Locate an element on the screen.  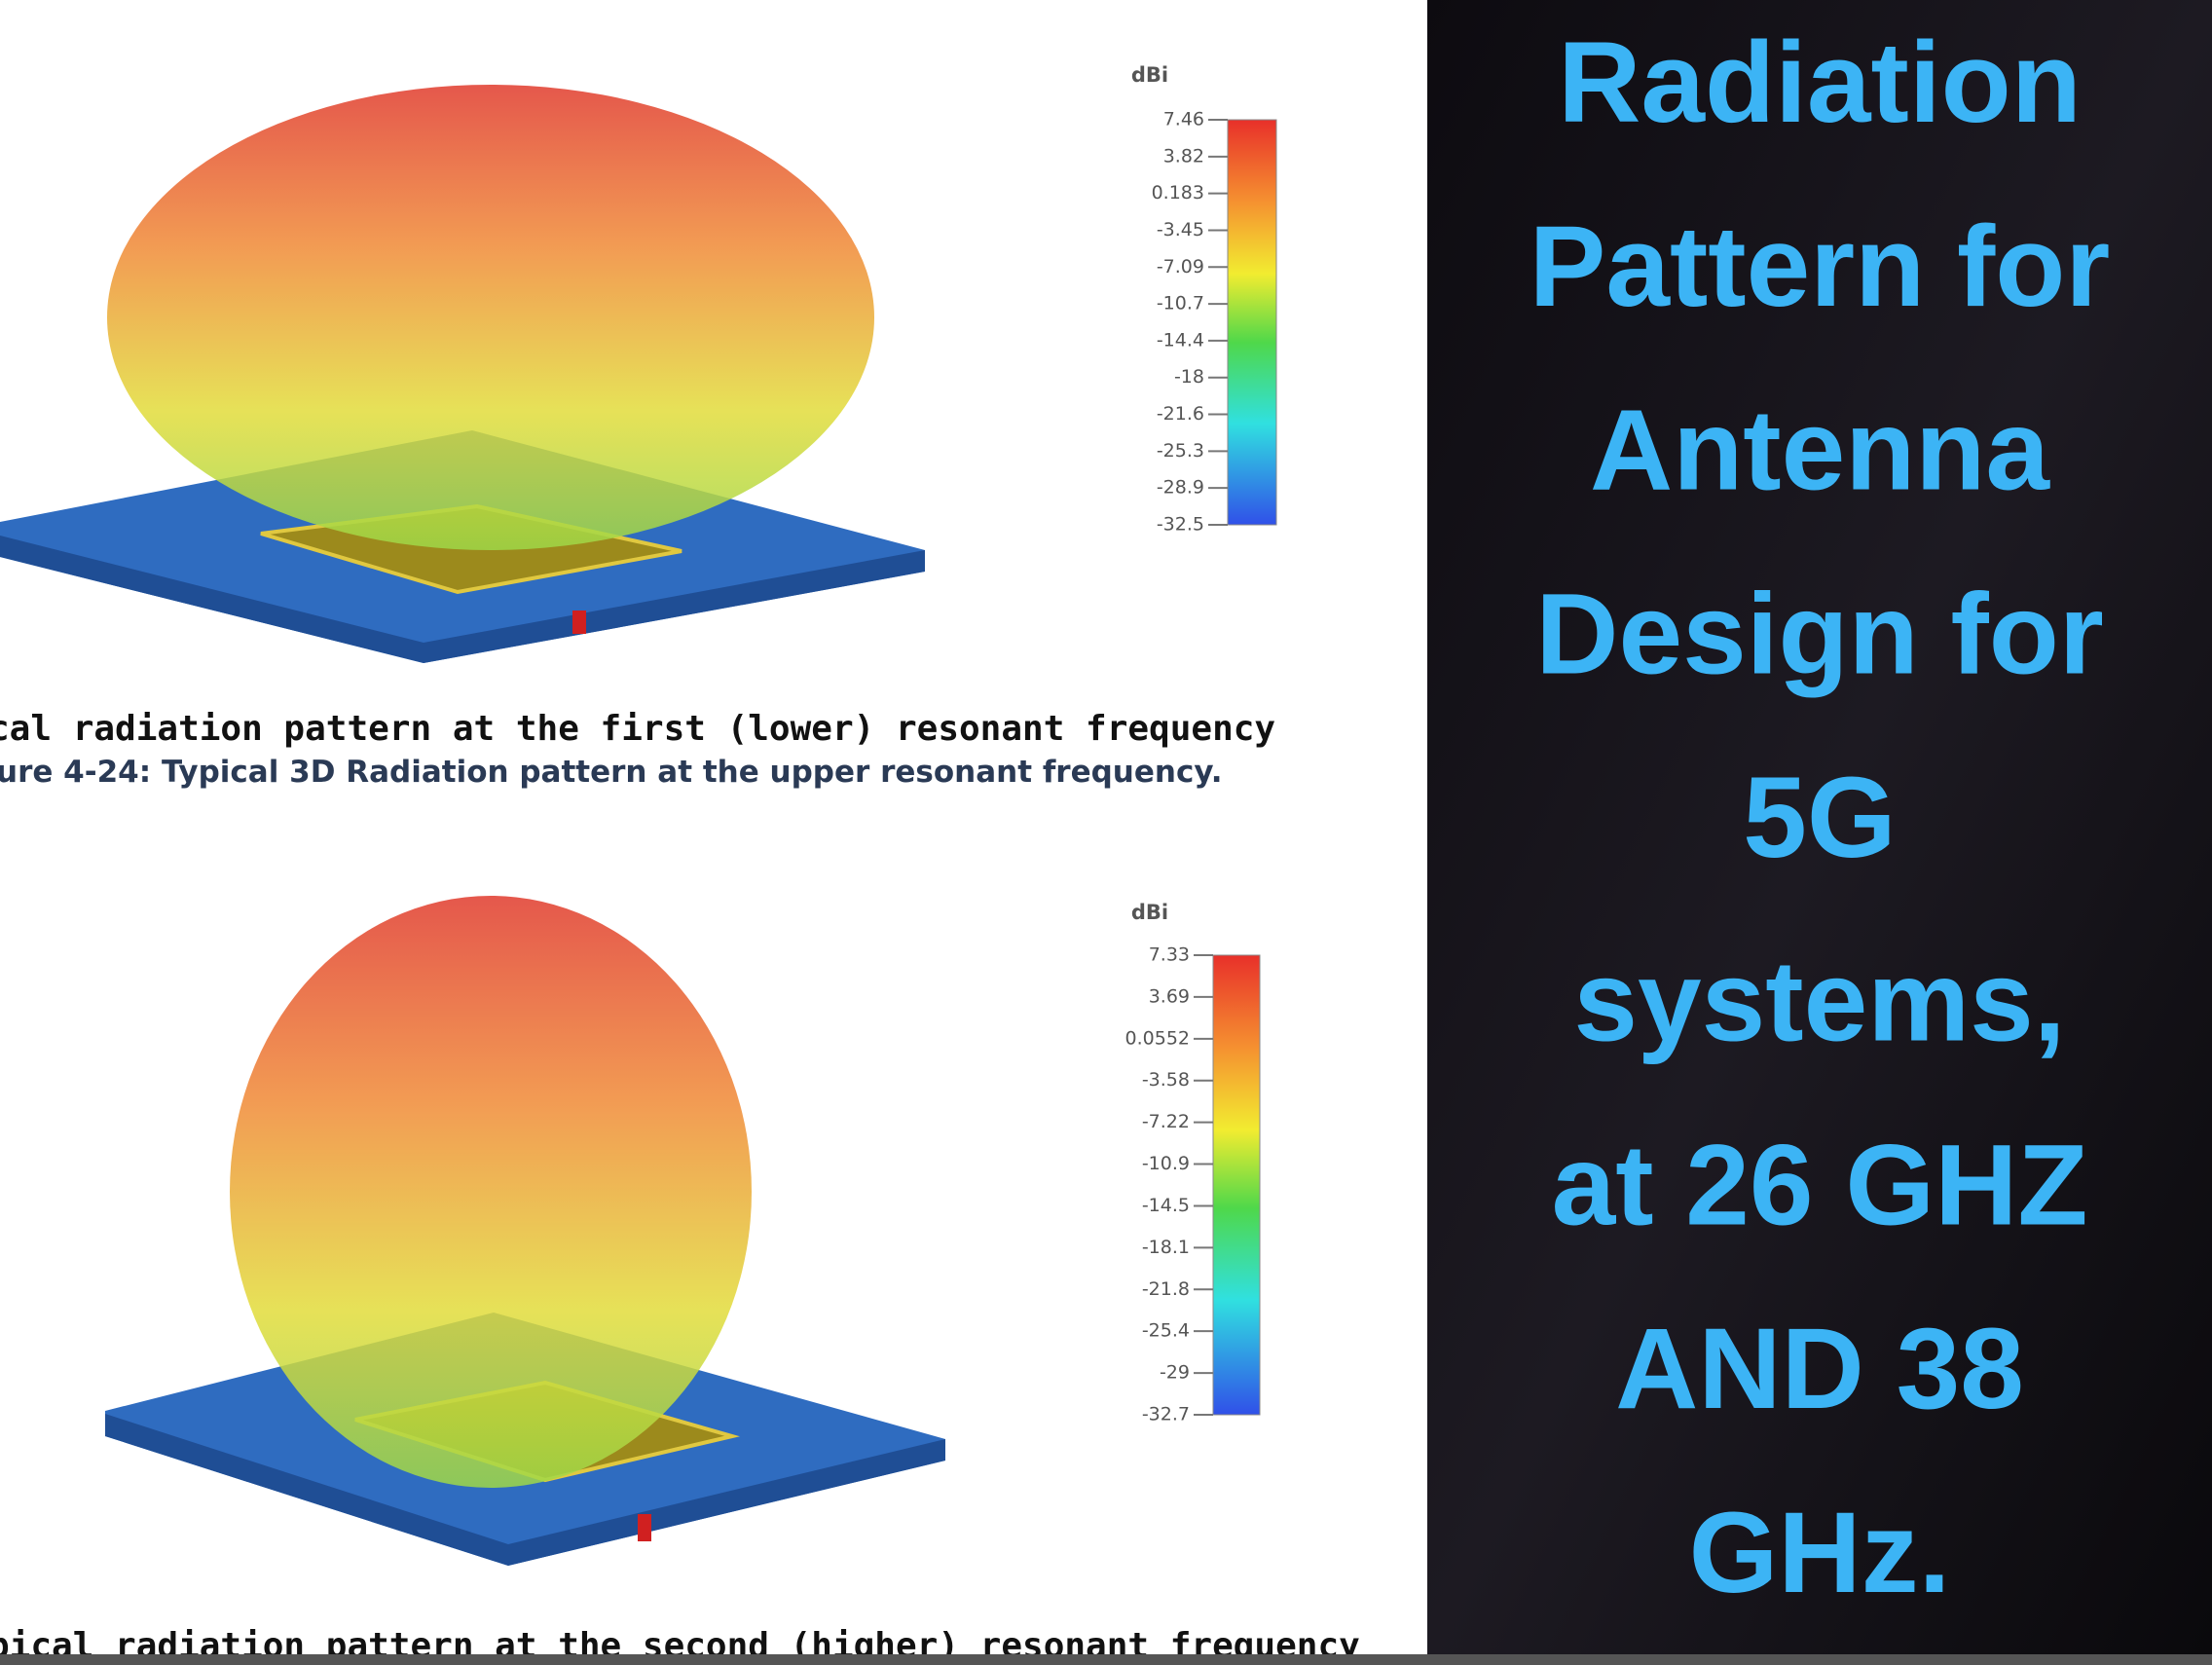
colorbar-tick-label: -3.58 is located at coordinates (1166, 1080).